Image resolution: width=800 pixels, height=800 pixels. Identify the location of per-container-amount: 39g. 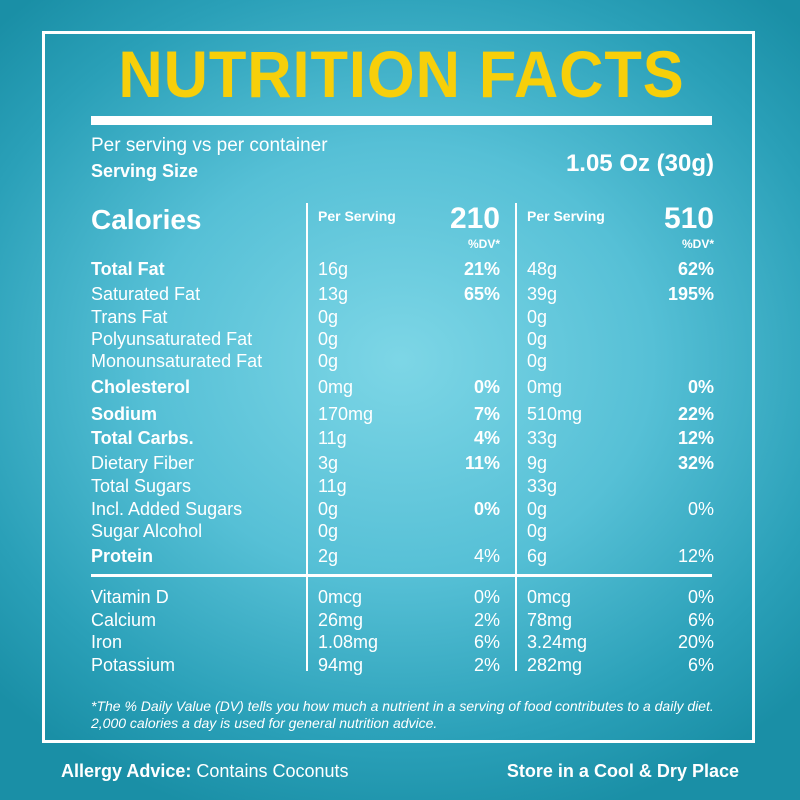
(542, 294).